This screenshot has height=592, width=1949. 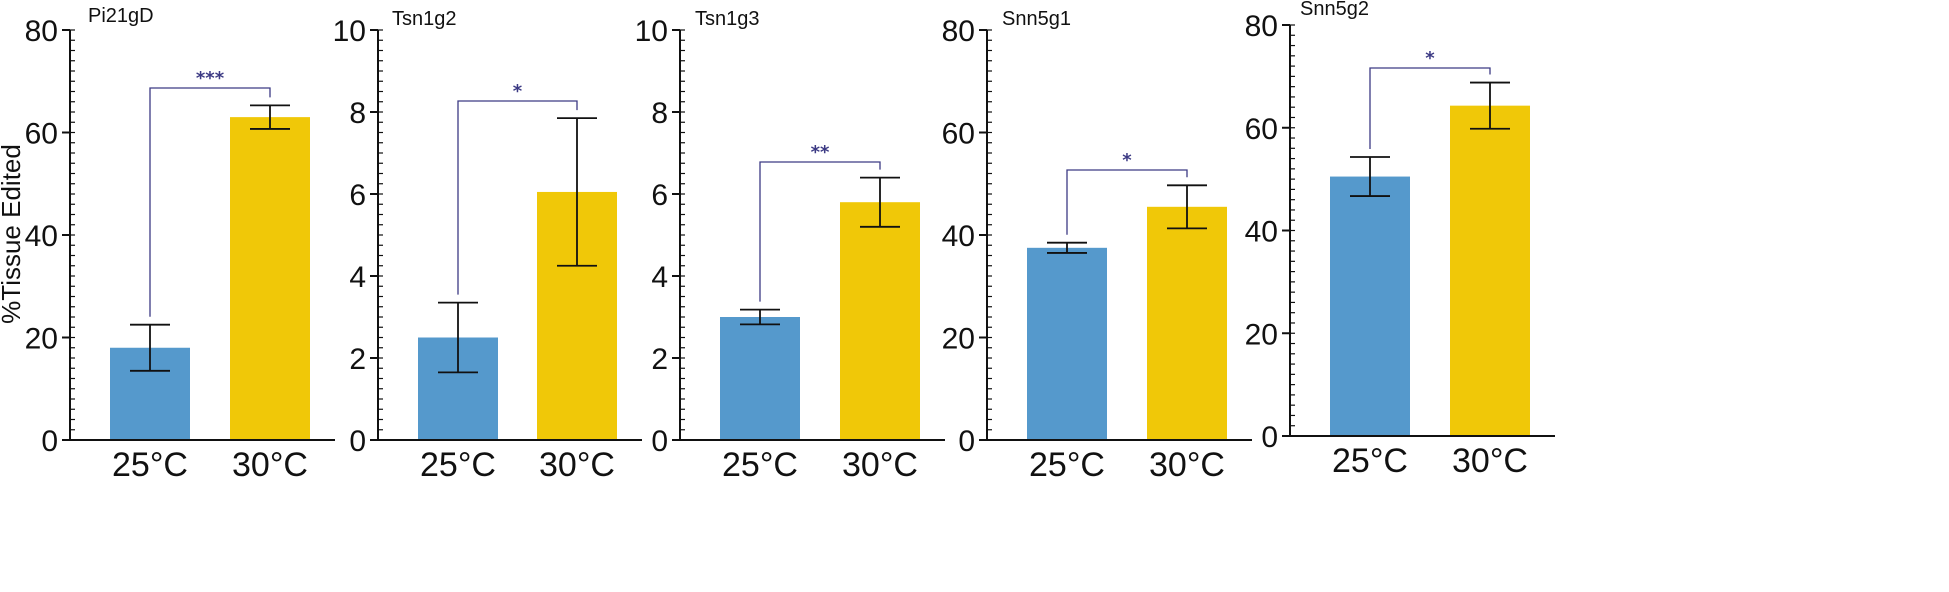 I want to click on panel-tsn1g3: Tsn1g3 ** 0 2 4 6 8 10 25°C 30°C, so click(x=790, y=246).